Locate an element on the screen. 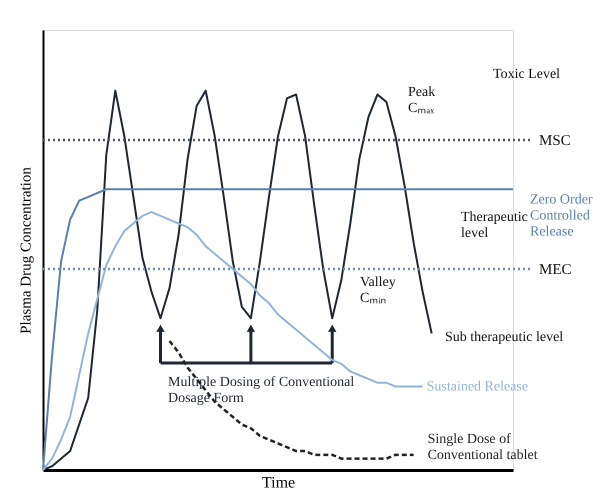 The height and width of the screenshot is (499, 614). annotation: Sub therapeutic level is located at coordinates (504, 337).